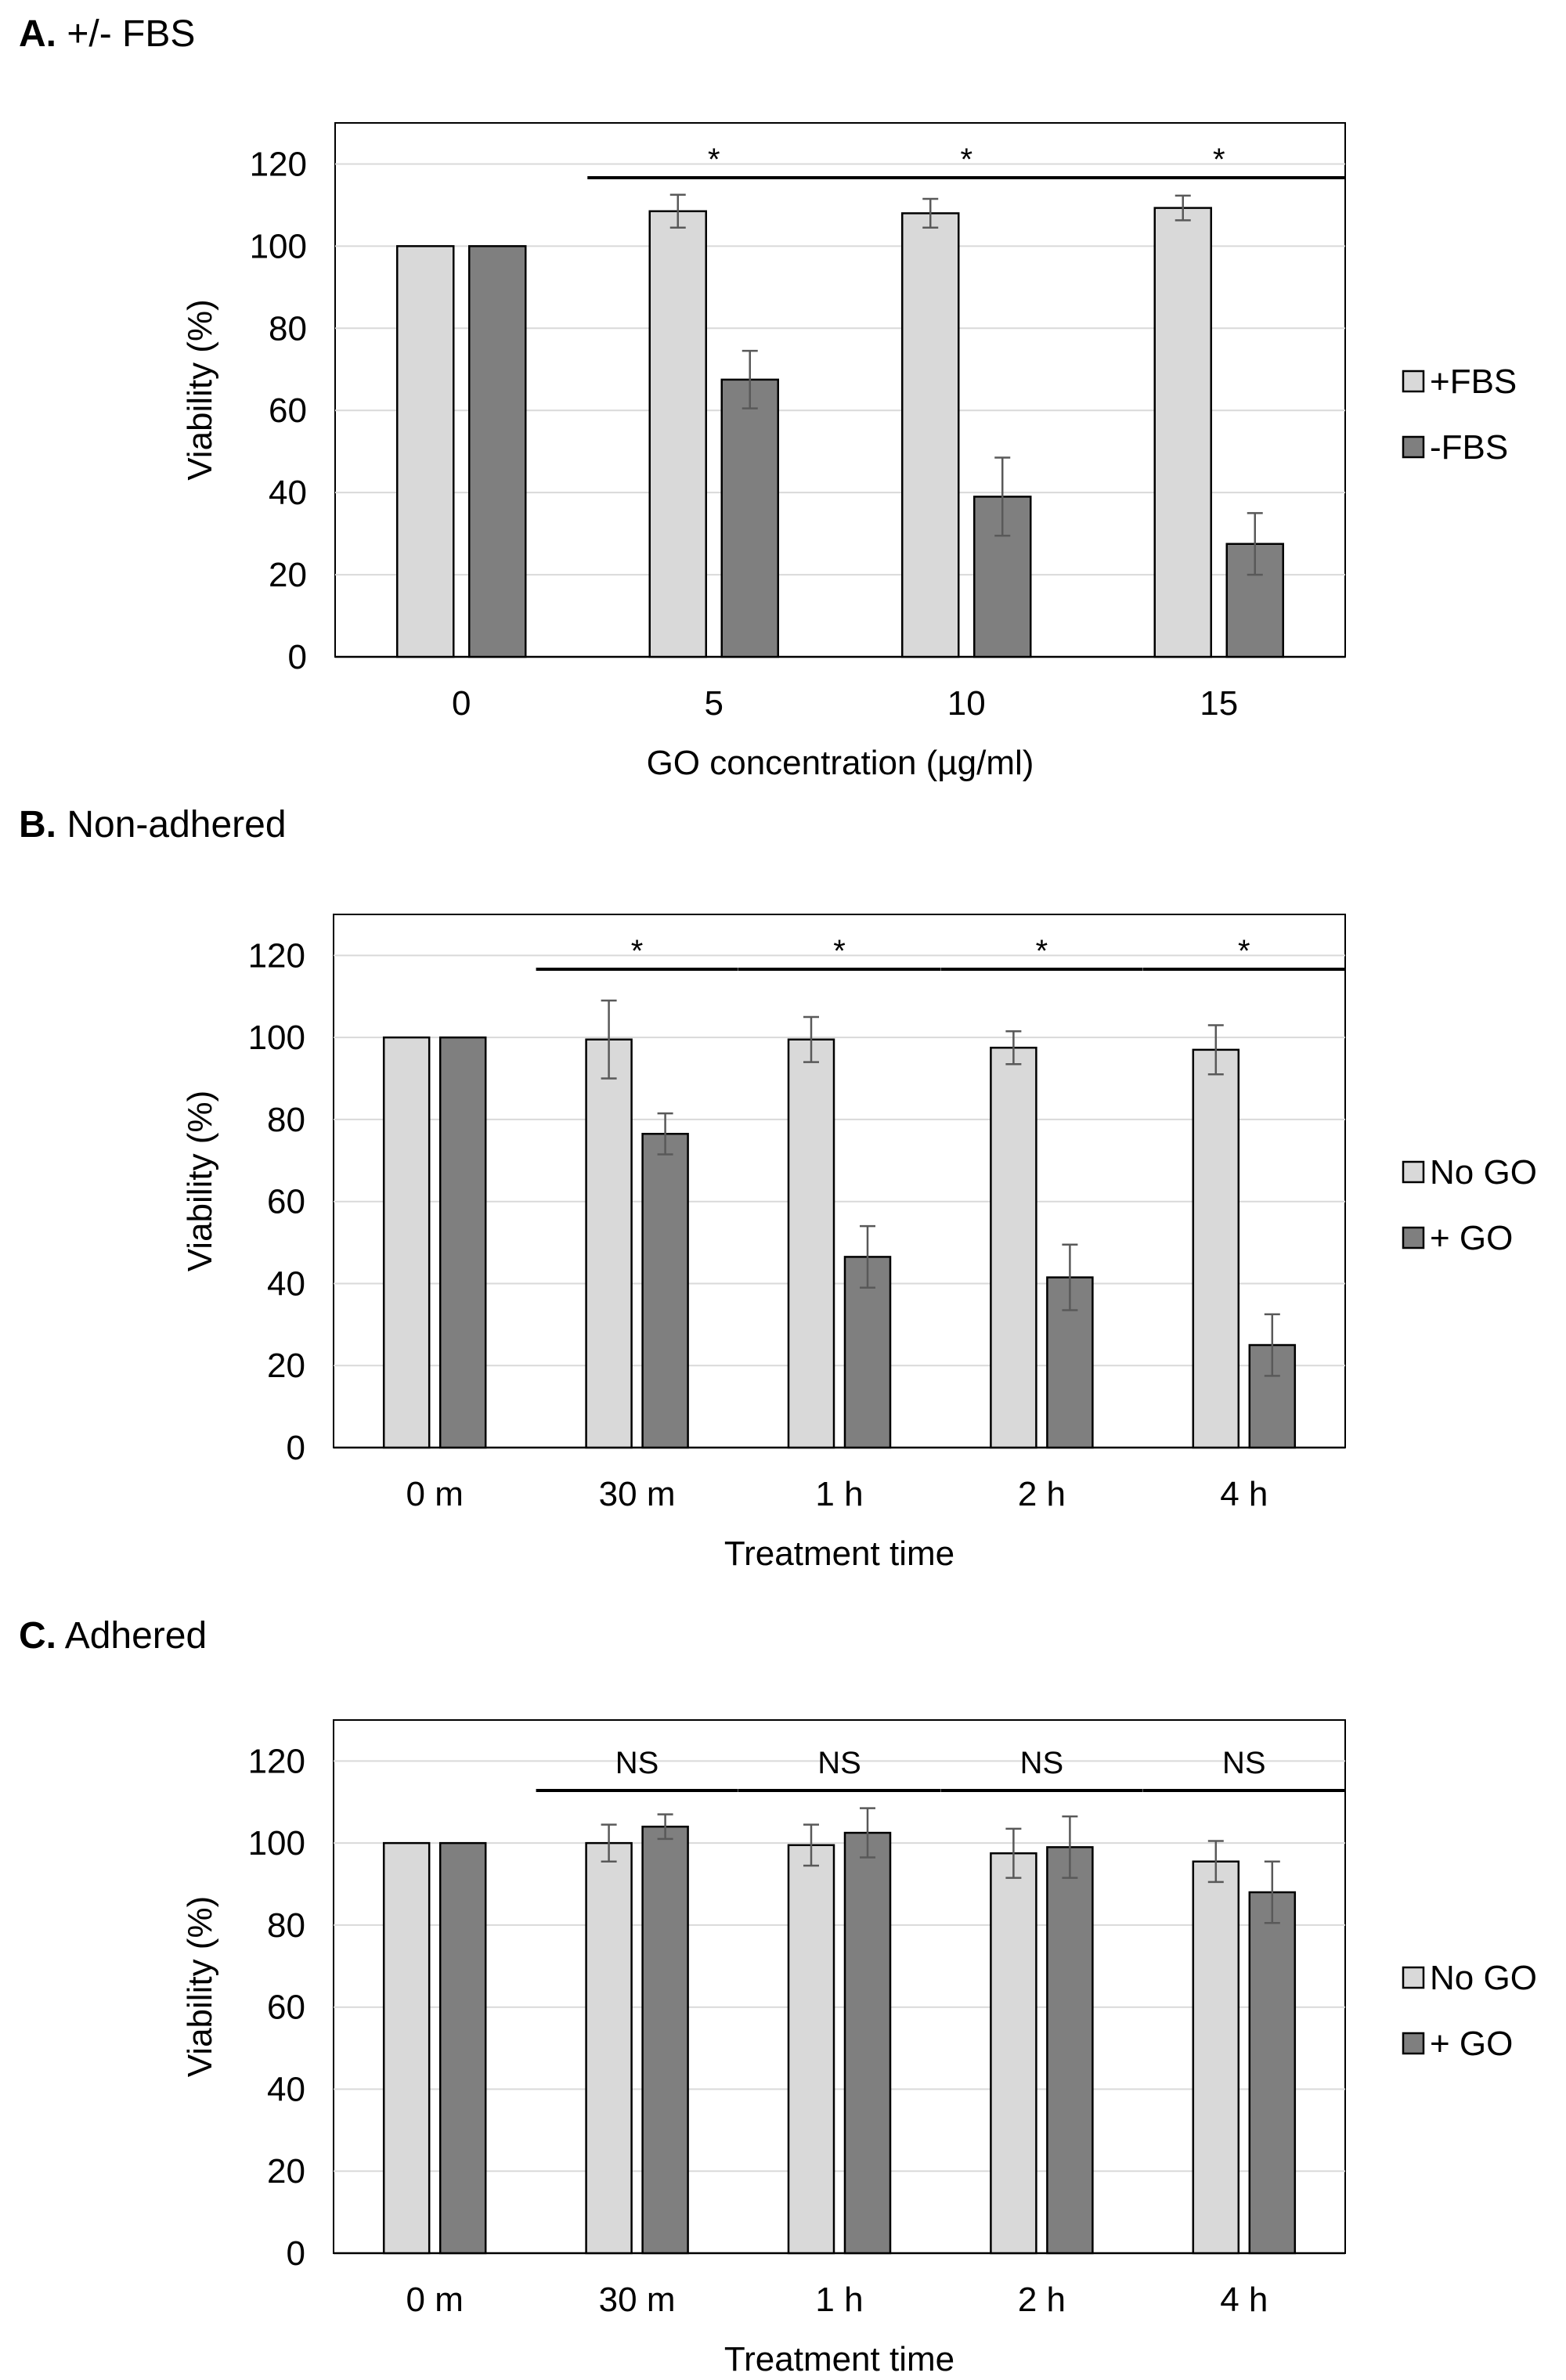 The image size is (1566, 2380). I want to click on panel-b-y-tick-label: 20, so click(286, 1366).